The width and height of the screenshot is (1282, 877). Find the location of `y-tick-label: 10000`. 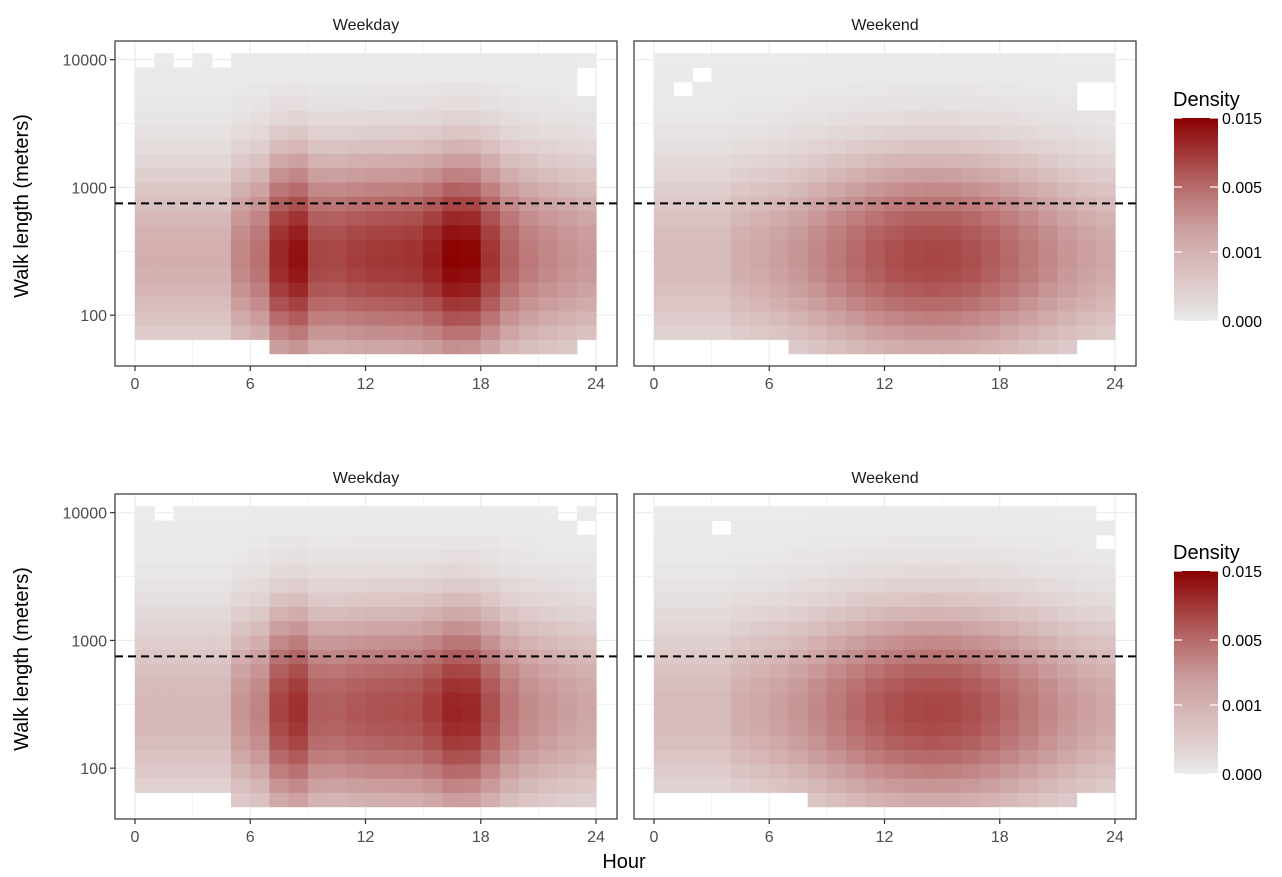

y-tick-label: 10000 is located at coordinates (85, 514).